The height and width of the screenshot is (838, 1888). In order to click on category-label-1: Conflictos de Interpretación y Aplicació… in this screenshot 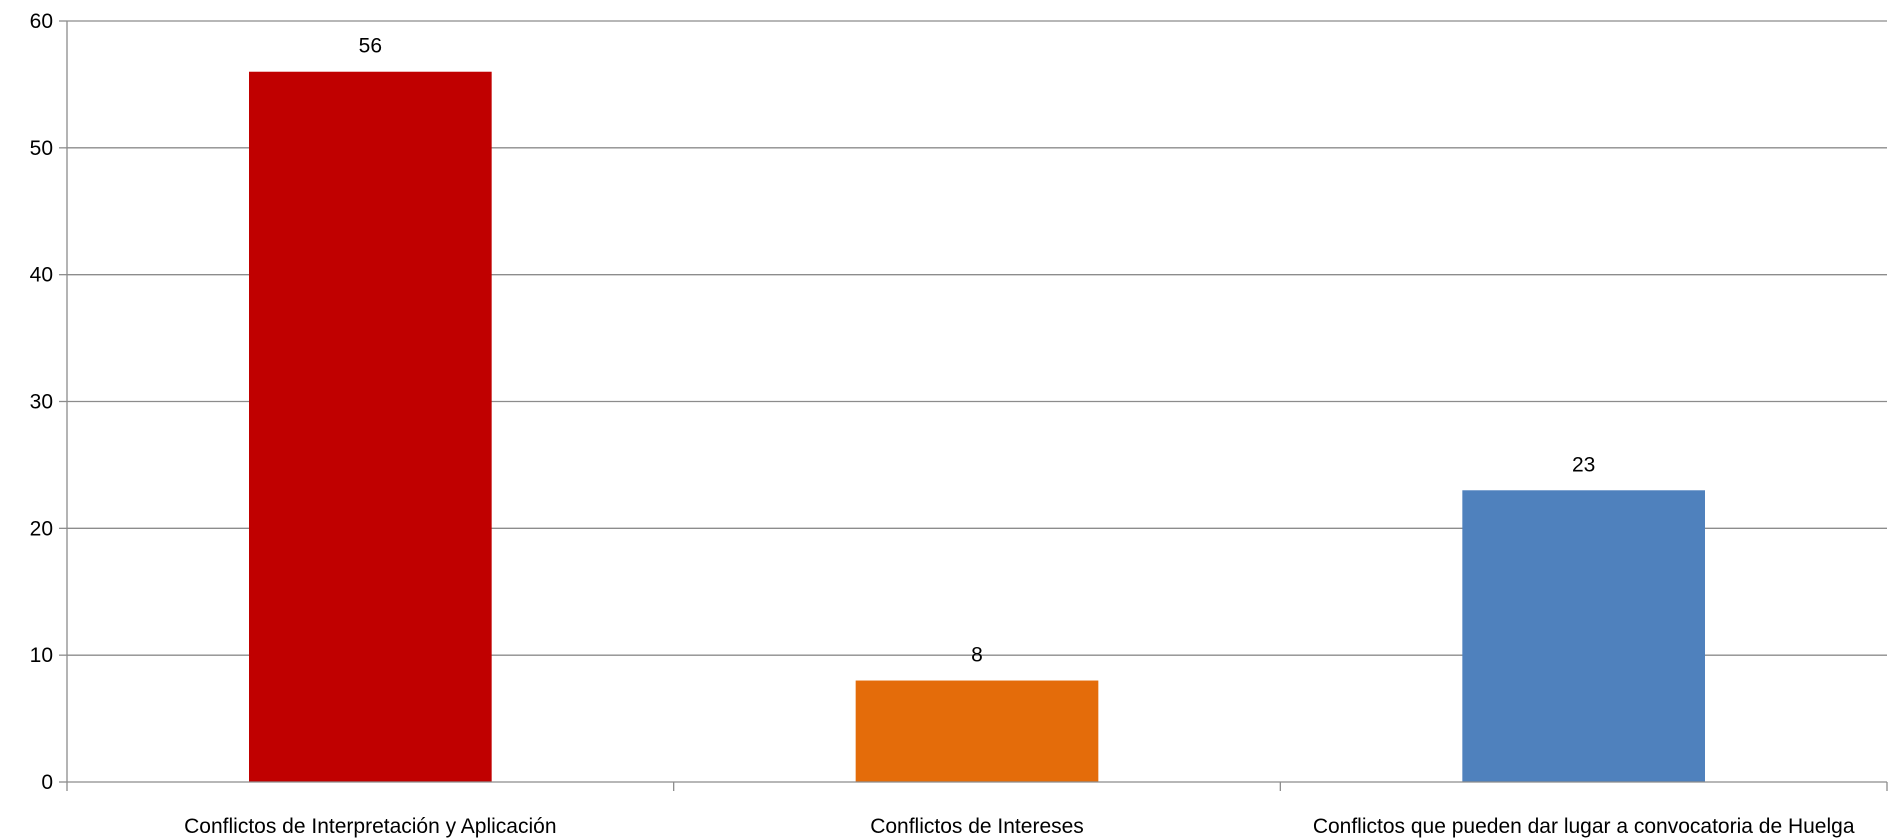, I will do `click(370, 826)`.